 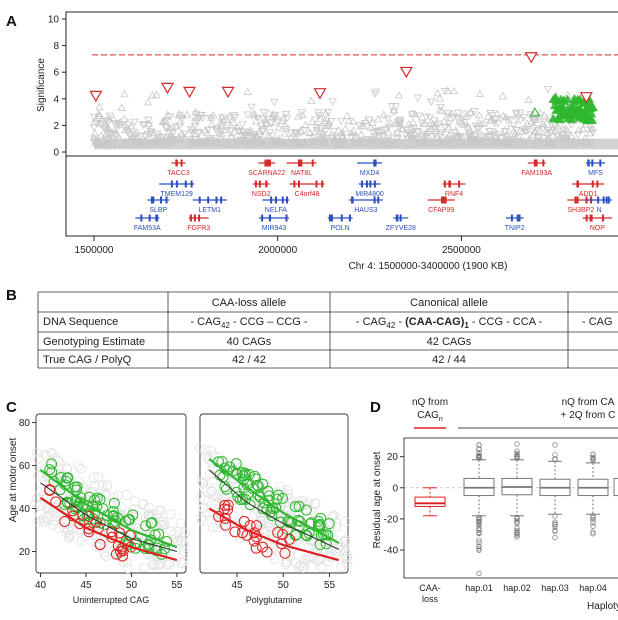 I want to click on panel-a-gene-label: SCARNA22, so click(x=266, y=173).